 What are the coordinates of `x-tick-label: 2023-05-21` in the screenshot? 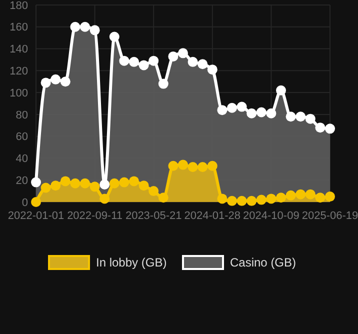 It's located at (153, 216).